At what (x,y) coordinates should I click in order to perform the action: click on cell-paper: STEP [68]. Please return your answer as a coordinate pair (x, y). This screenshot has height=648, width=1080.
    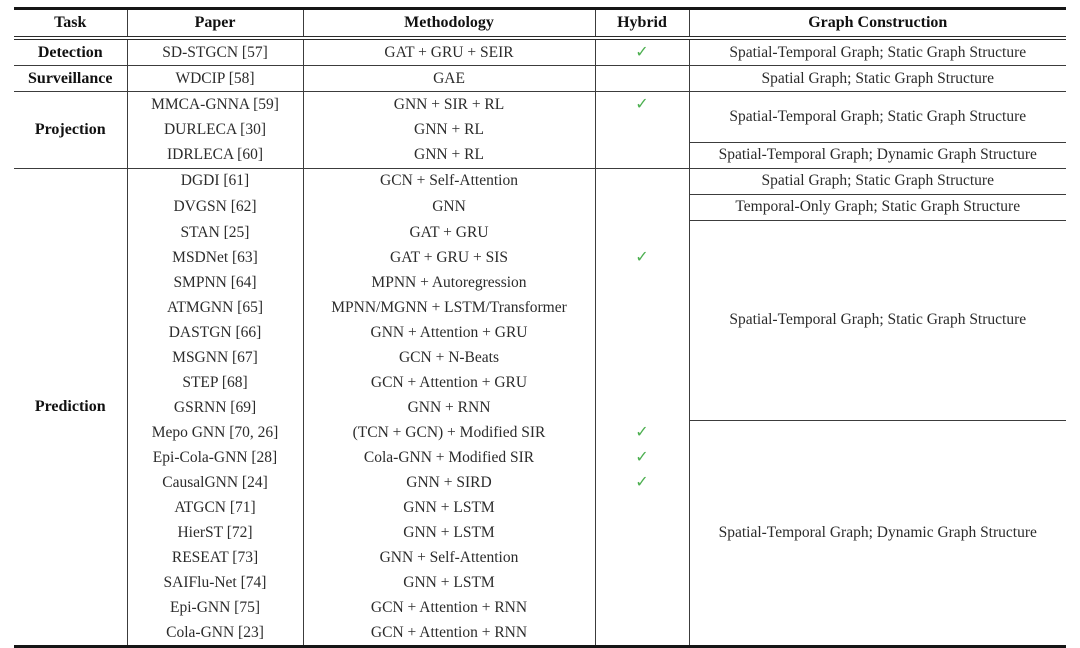
    Looking at the image, I should click on (215, 382).